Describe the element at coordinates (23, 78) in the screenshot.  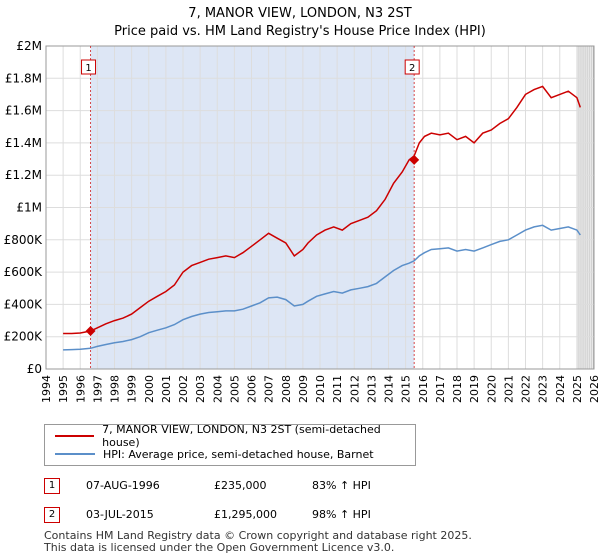
I see `y-tick-label: £1.8M` at that location.